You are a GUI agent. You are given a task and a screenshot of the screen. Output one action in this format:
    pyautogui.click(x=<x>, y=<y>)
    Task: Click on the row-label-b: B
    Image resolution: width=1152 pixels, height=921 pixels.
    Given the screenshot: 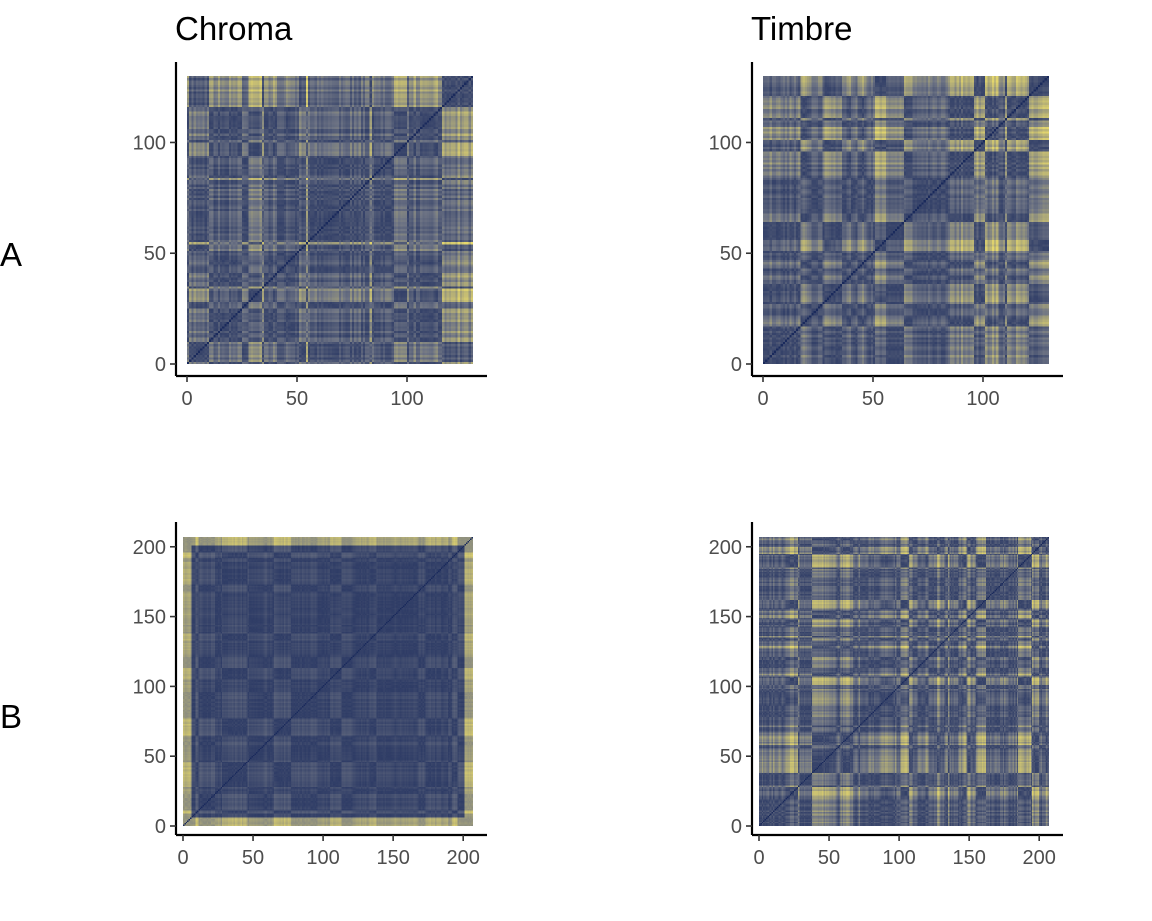 What is the action you would take?
    pyautogui.click(x=11, y=716)
    